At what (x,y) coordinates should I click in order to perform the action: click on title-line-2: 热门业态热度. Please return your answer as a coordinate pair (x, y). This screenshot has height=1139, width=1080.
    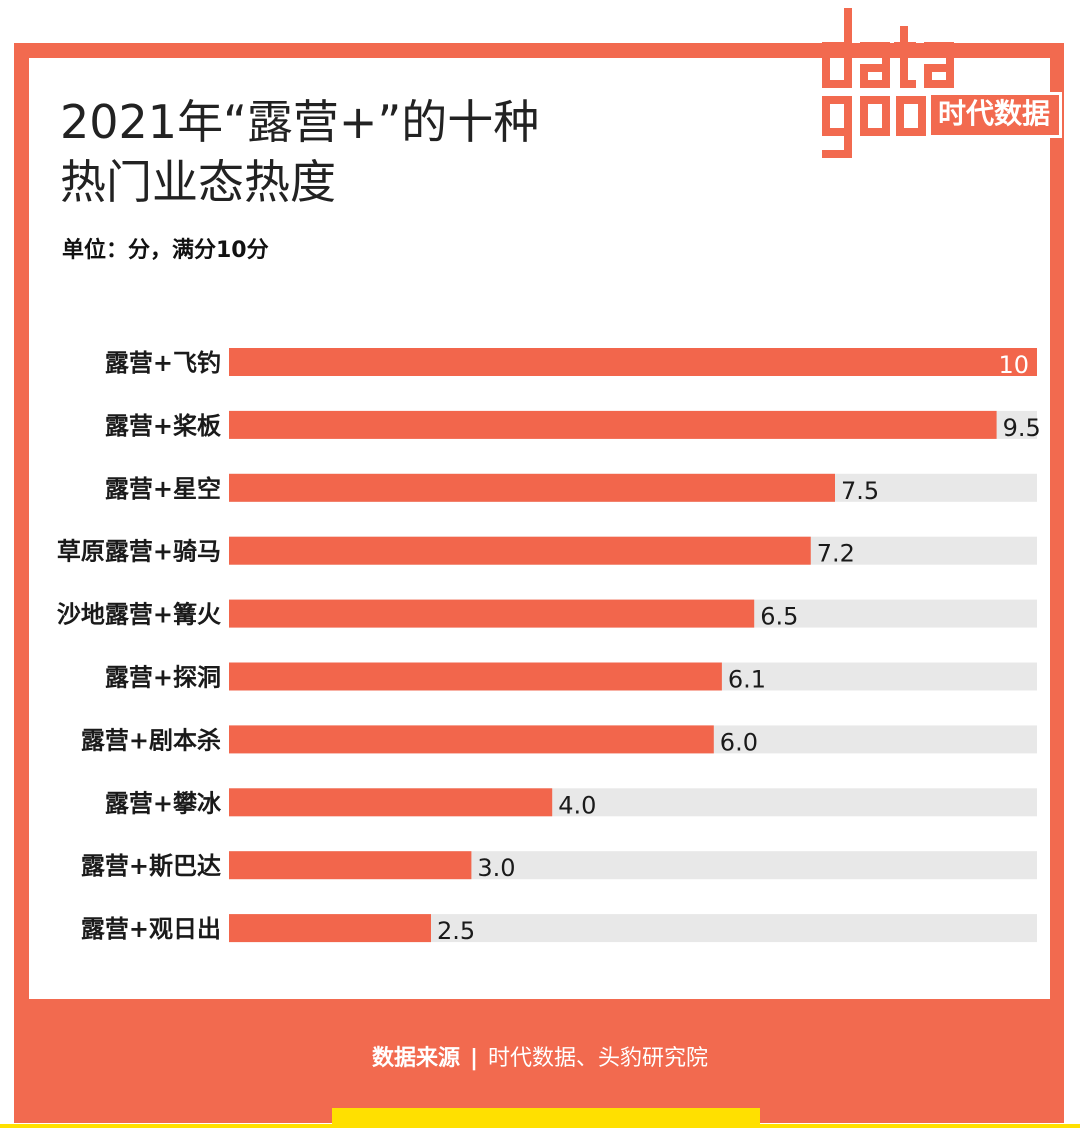
    Looking at the image, I should click on (198, 182).